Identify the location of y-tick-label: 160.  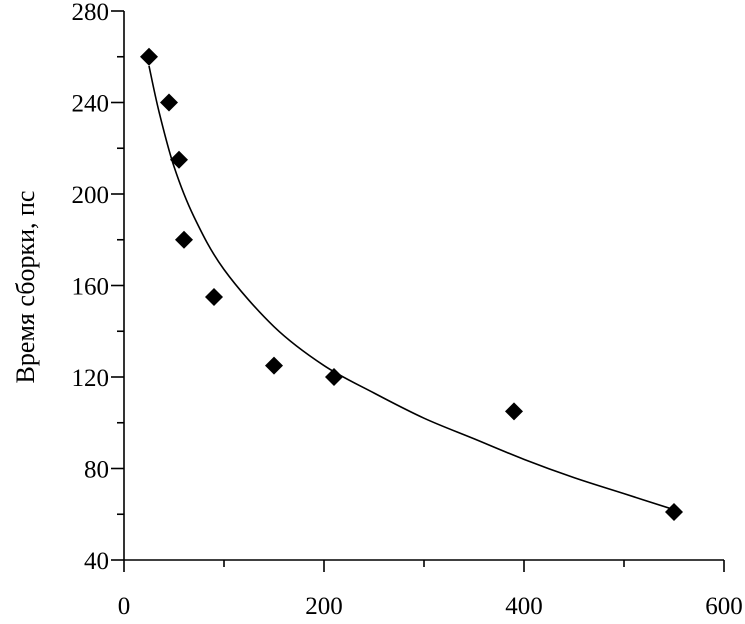
(91, 287).